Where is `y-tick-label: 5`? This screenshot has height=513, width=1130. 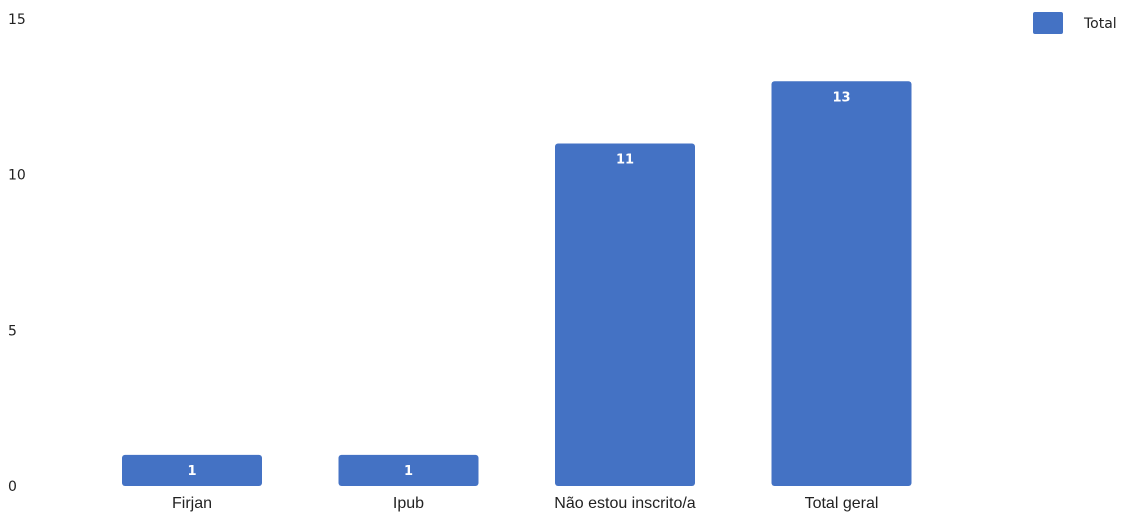 y-tick-label: 5 is located at coordinates (12, 331).